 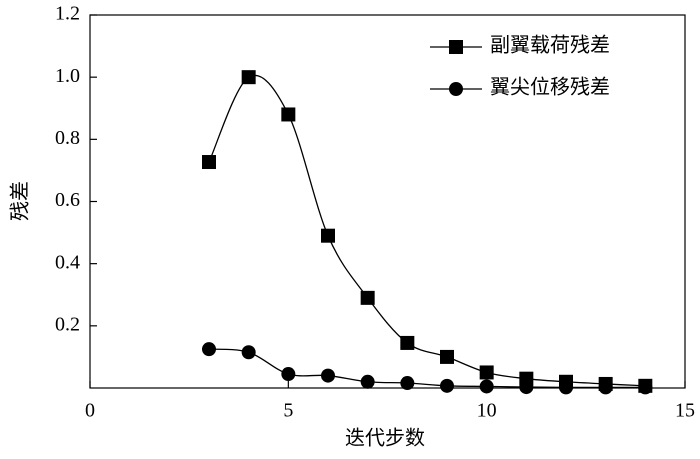 I want to click on x-tick-label: 15, so click(x=685, y=411).